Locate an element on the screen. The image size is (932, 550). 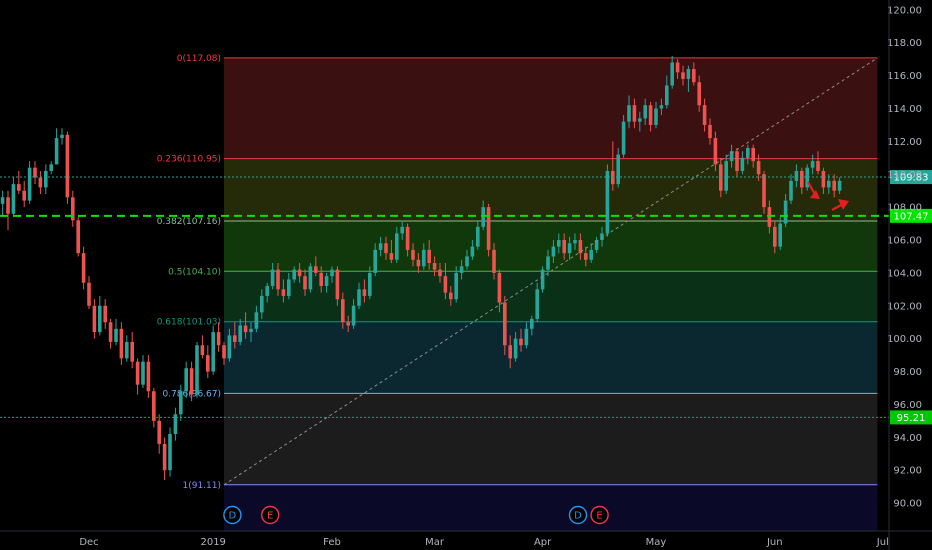
time-tick-label: Feb is located at coordinates (332, 542).